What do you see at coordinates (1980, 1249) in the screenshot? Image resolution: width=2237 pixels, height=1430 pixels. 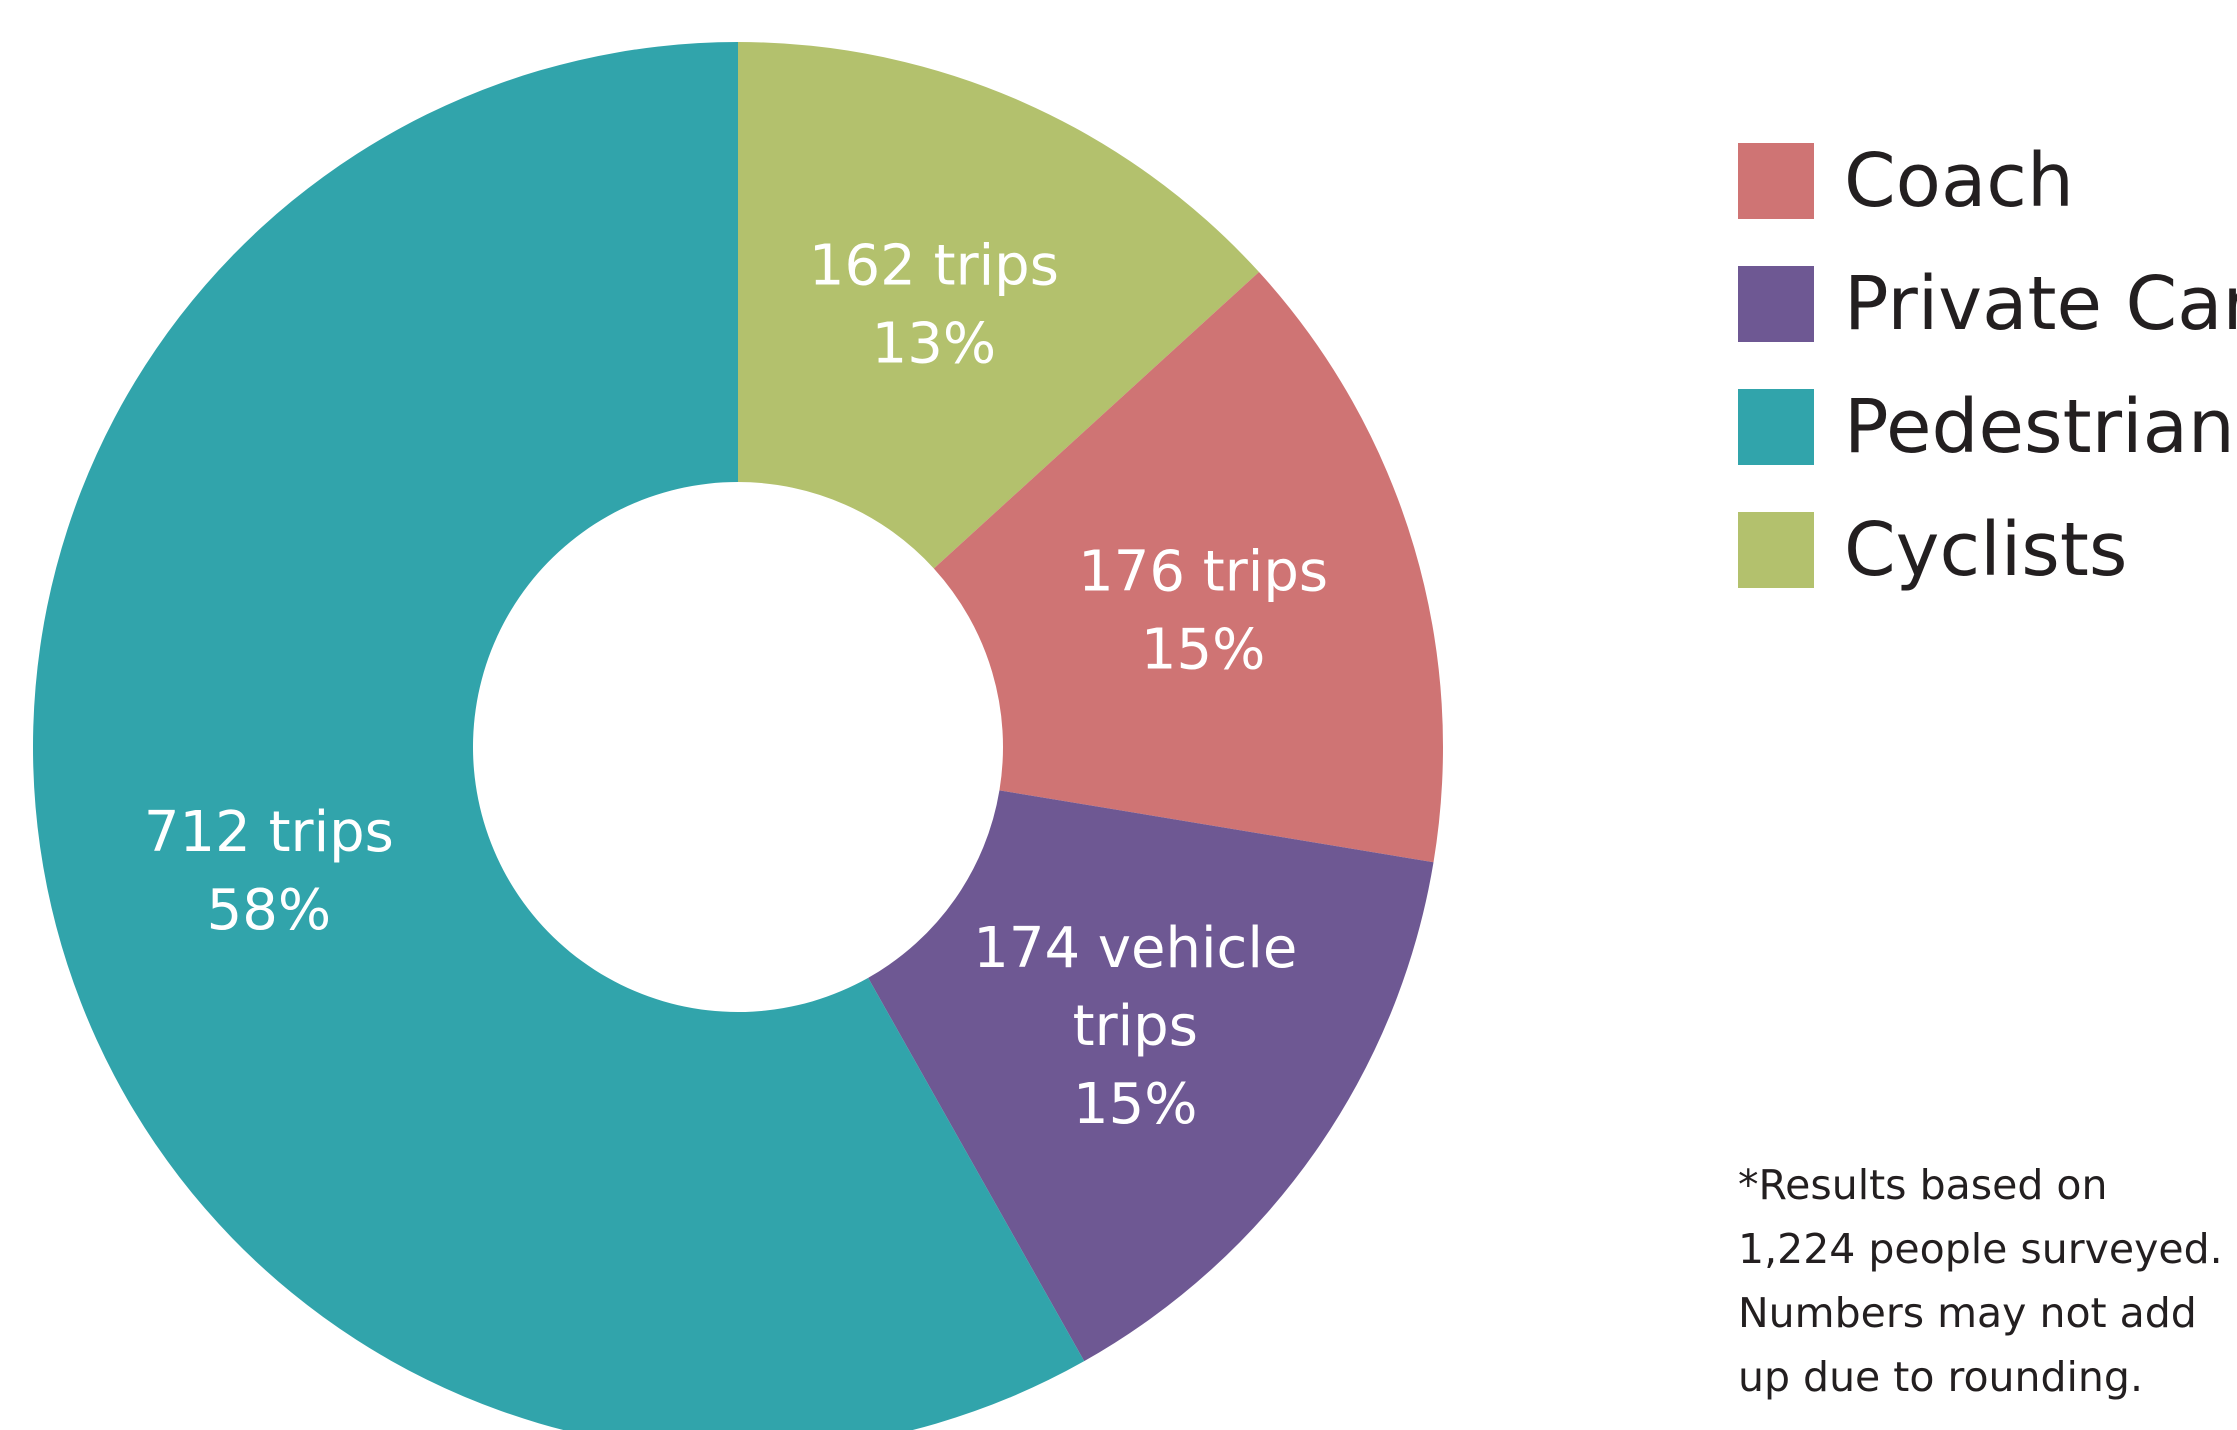 I see `footnote-line: 1,224 people surveyed.` at bounding box center [1980, 1249].